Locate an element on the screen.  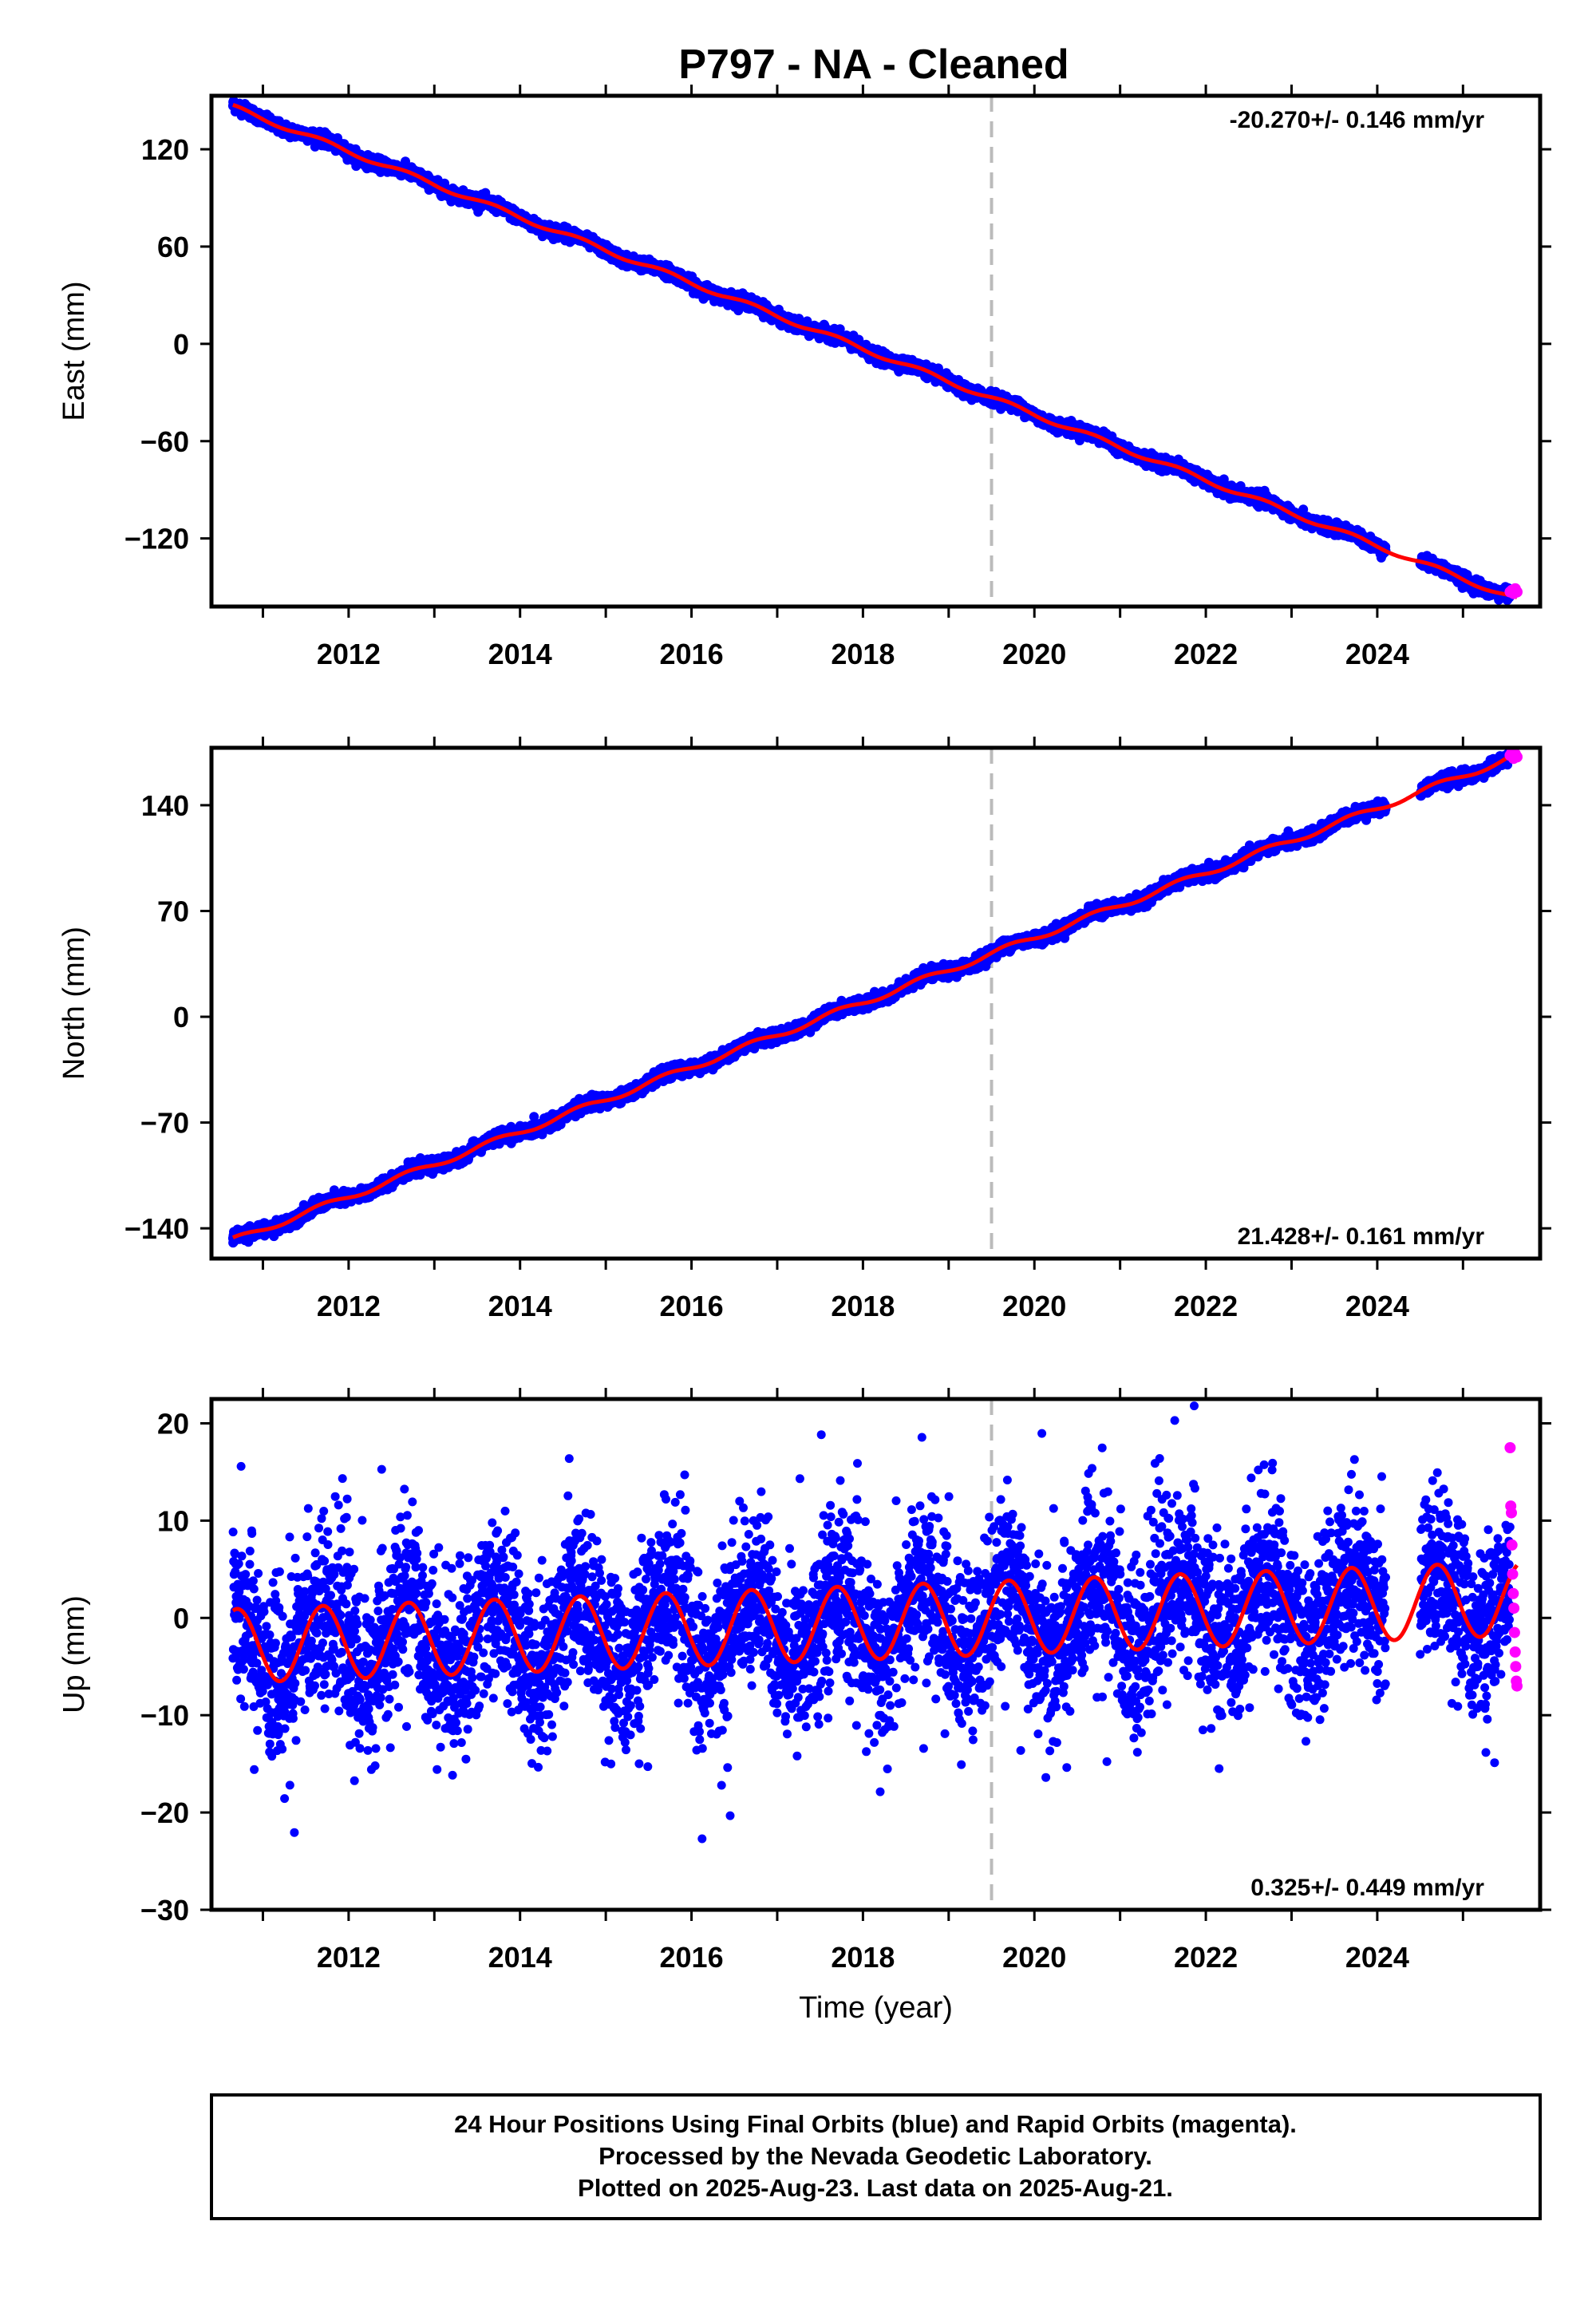
figure-title: P797 - NA - Cleaned is located at coordinates (873, 64).